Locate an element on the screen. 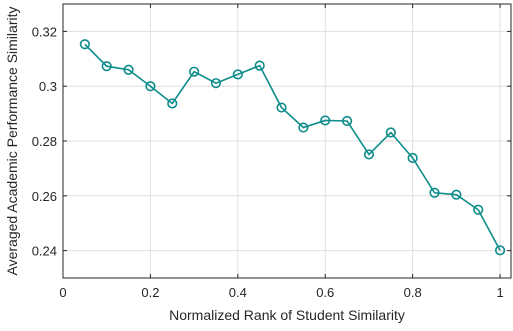 This screenshot has height=331, width=513. y-tick-label: 0.28 is located at coordinates (44, 141).